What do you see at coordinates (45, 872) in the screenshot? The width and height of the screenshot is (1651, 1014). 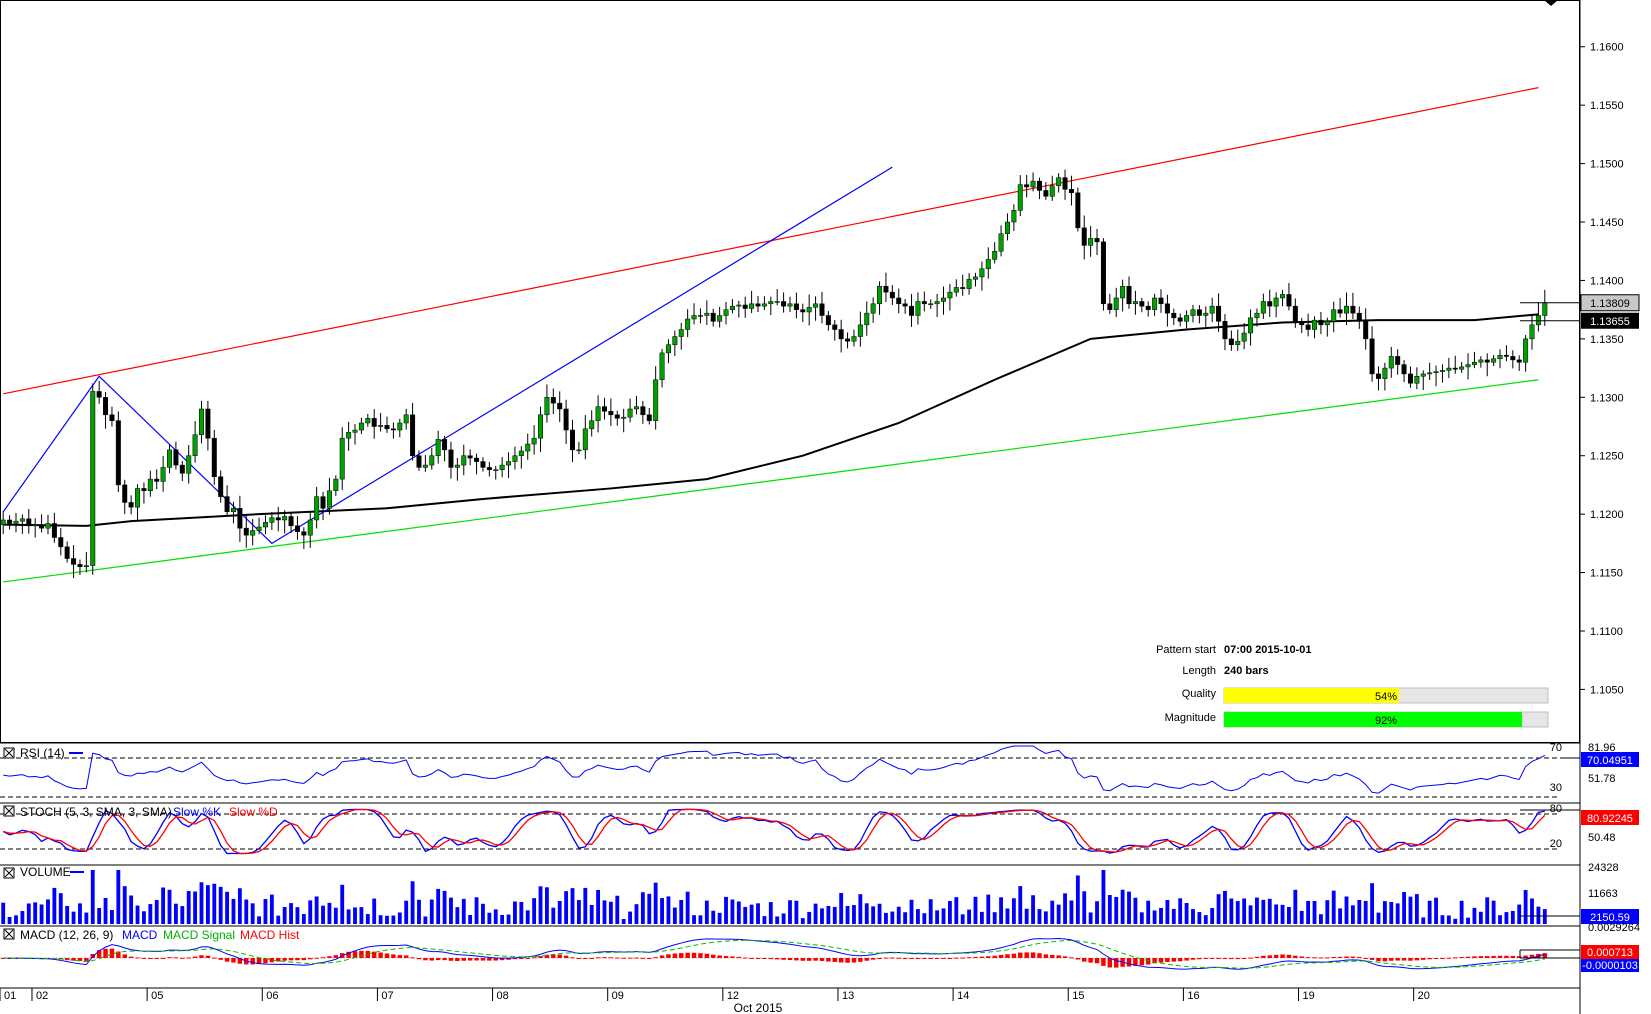 I see `volume-title: VOLUME` at bounding box center [45, 872].